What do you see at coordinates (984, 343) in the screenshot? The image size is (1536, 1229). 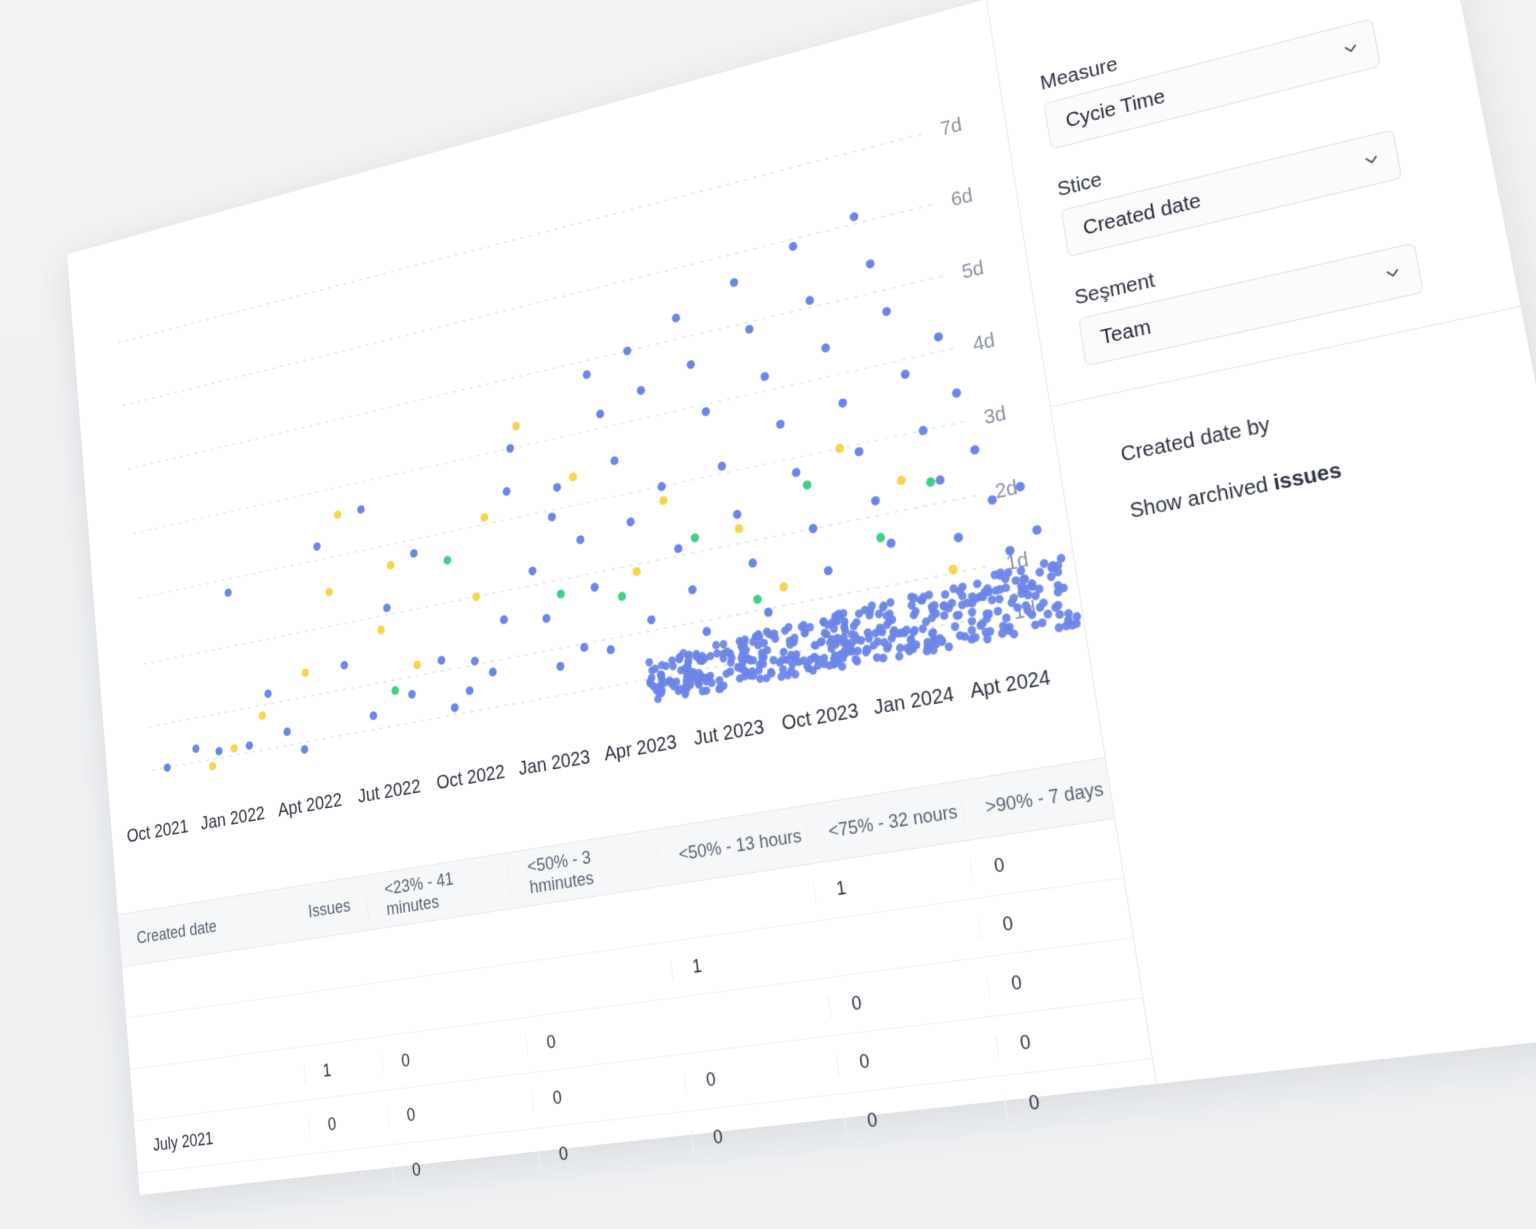 I see `y-tick-label: 4d` at bounding box center [984, 343].